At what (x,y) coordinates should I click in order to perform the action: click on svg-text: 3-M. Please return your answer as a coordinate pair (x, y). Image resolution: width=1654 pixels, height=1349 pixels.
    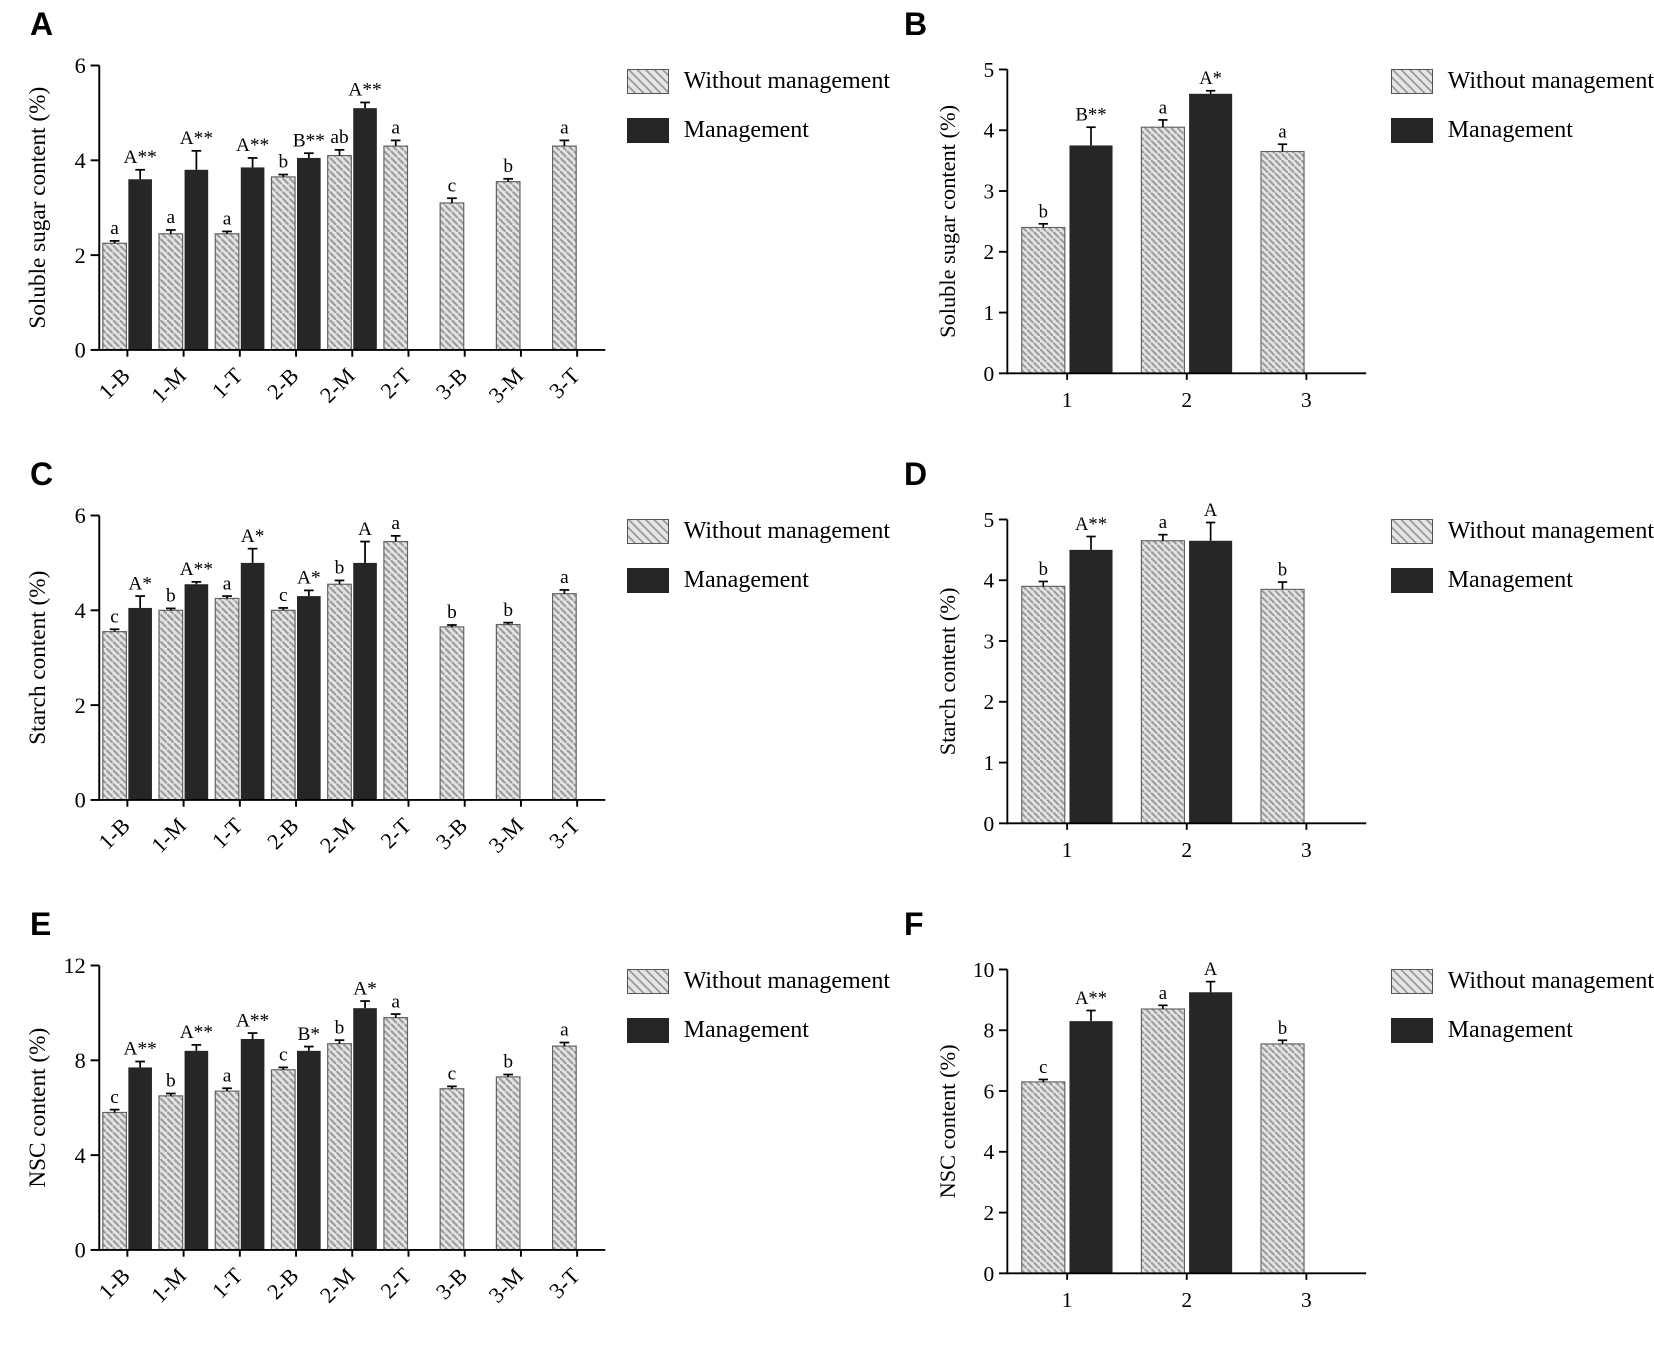
    Looking at the image, I should click on (506, 835).